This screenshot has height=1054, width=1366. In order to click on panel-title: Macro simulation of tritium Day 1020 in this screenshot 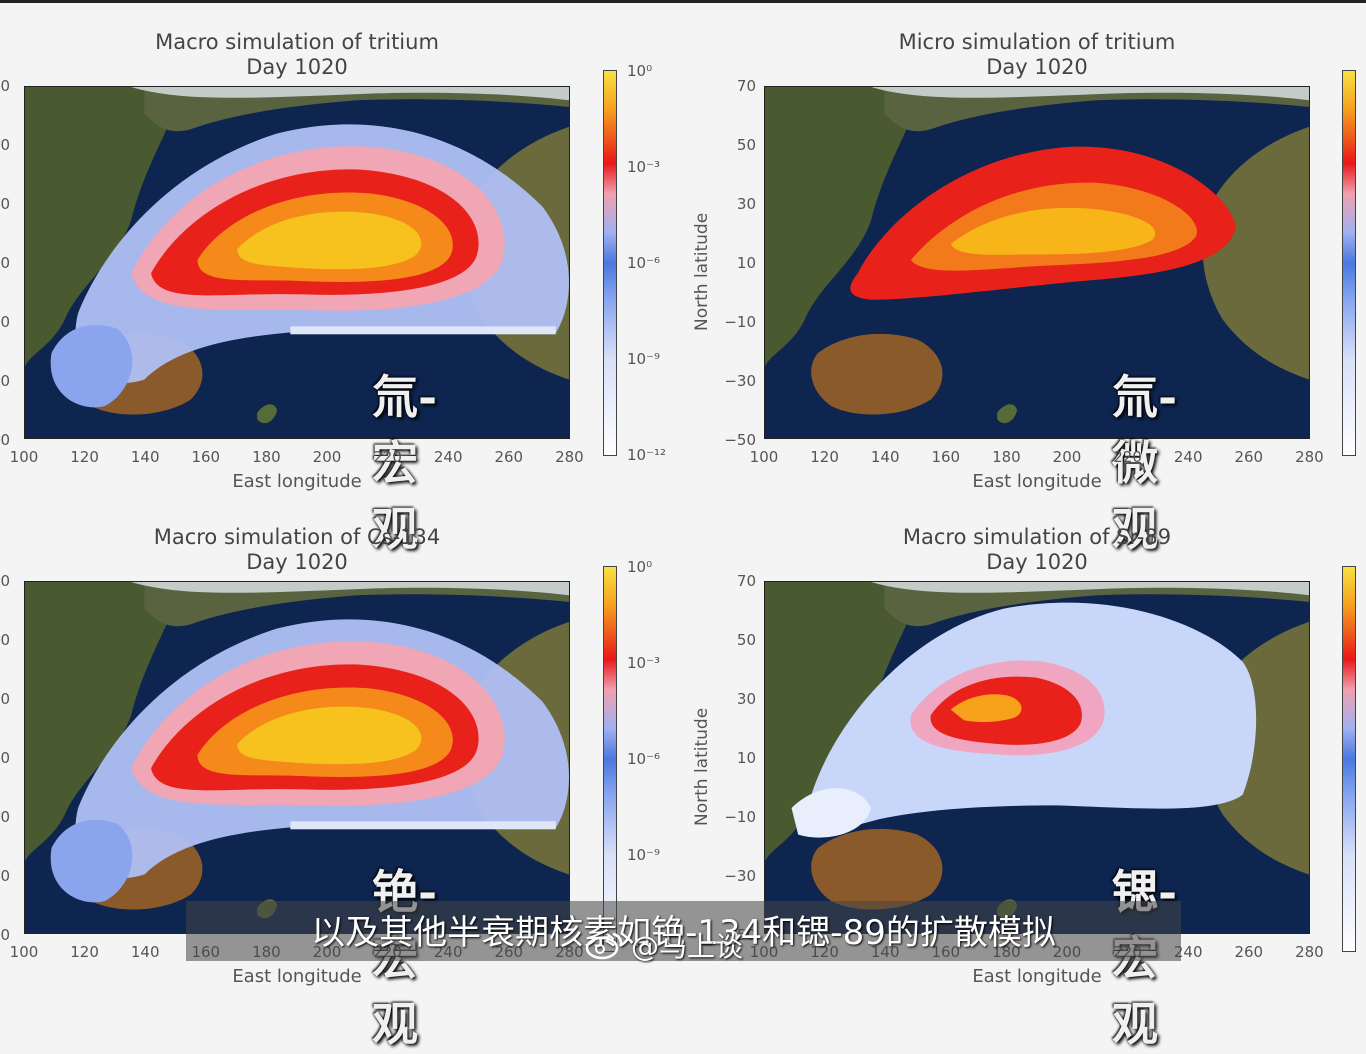, I will do `click(297, 55)`.